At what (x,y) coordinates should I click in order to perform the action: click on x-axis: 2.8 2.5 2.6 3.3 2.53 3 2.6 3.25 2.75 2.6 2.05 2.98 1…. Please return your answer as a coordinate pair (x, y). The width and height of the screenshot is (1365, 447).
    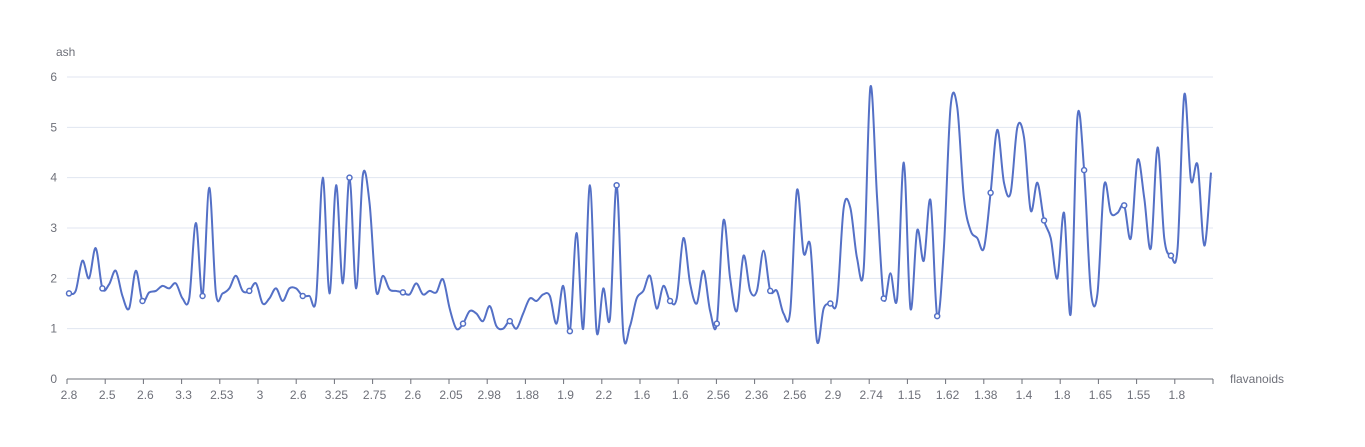
    Looking at the image, I should click on (637, 390).